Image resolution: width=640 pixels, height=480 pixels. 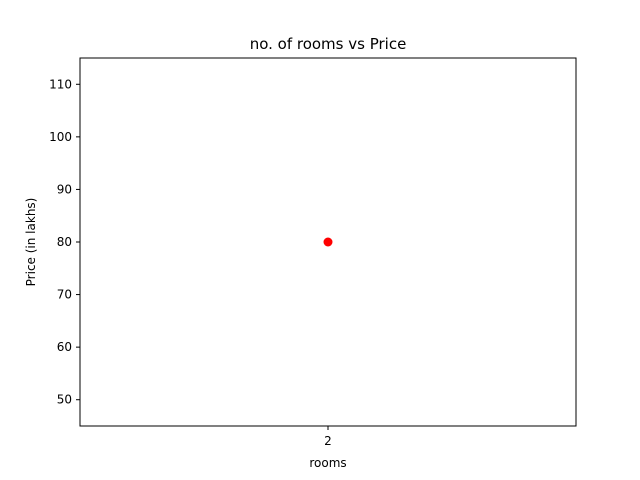 I want to click on y-axis-label: Price (in lakhs), so click(x=31, y=242).